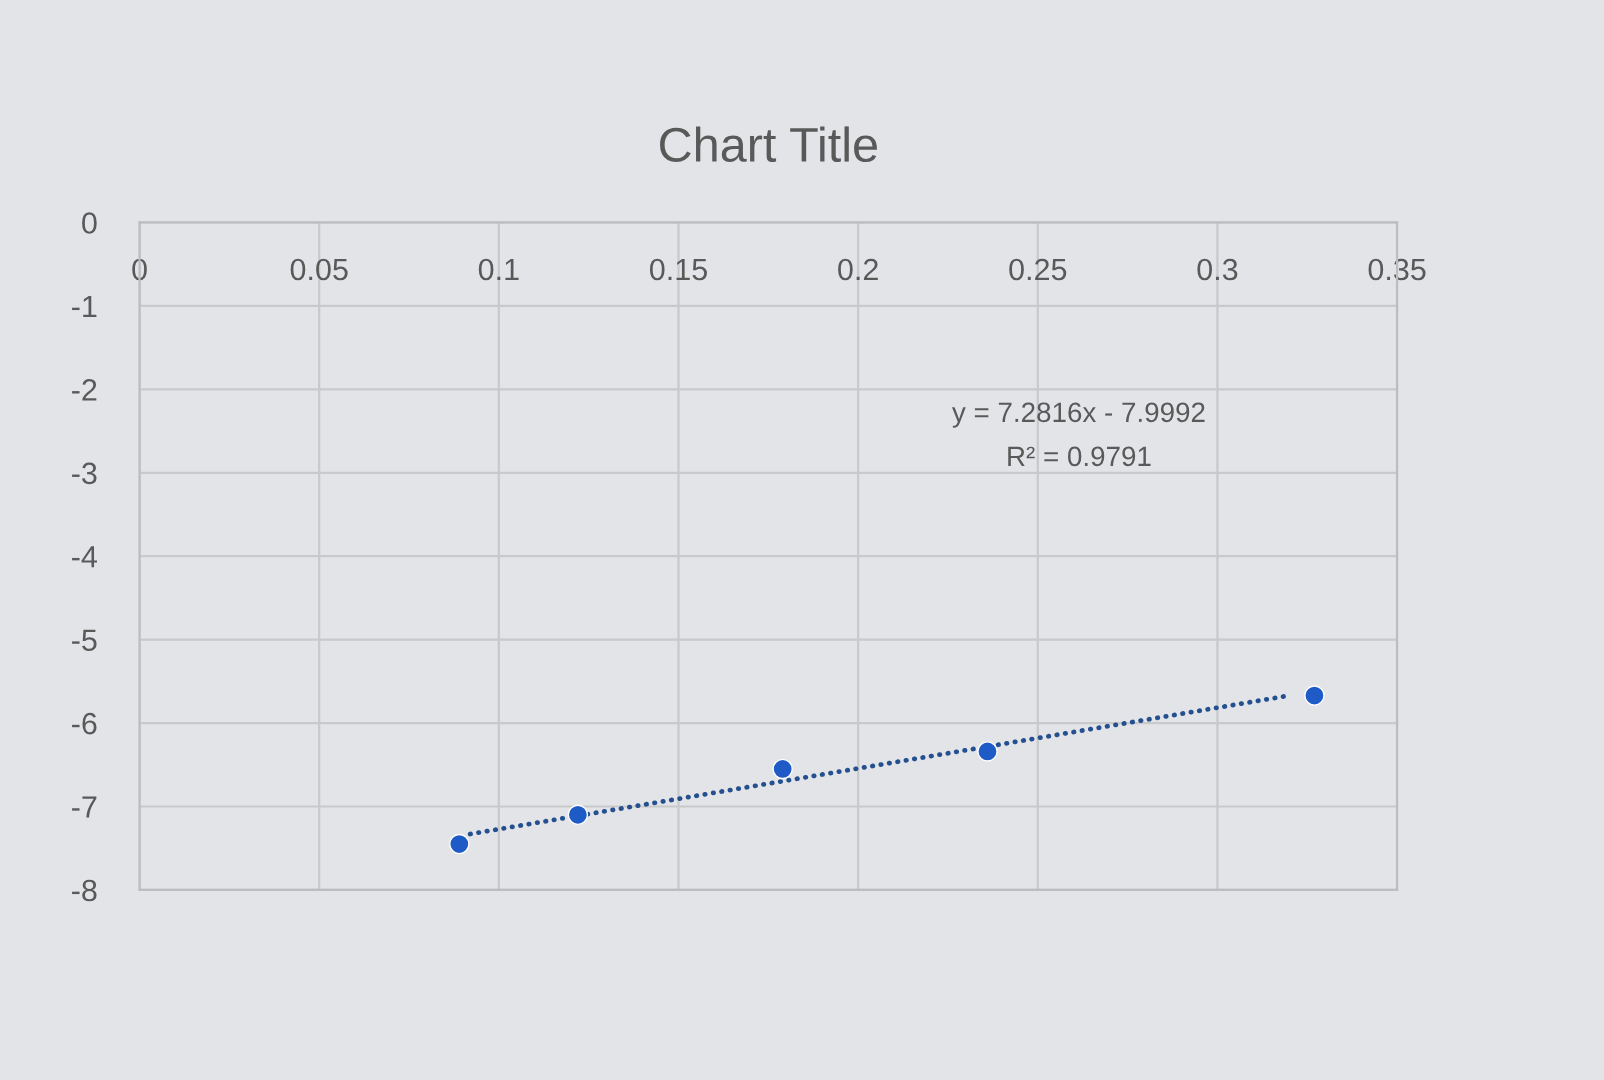  Describe the element at coordinates (498, 269) in the screenshot. I see `x-tick-label: 0.1` at that location.